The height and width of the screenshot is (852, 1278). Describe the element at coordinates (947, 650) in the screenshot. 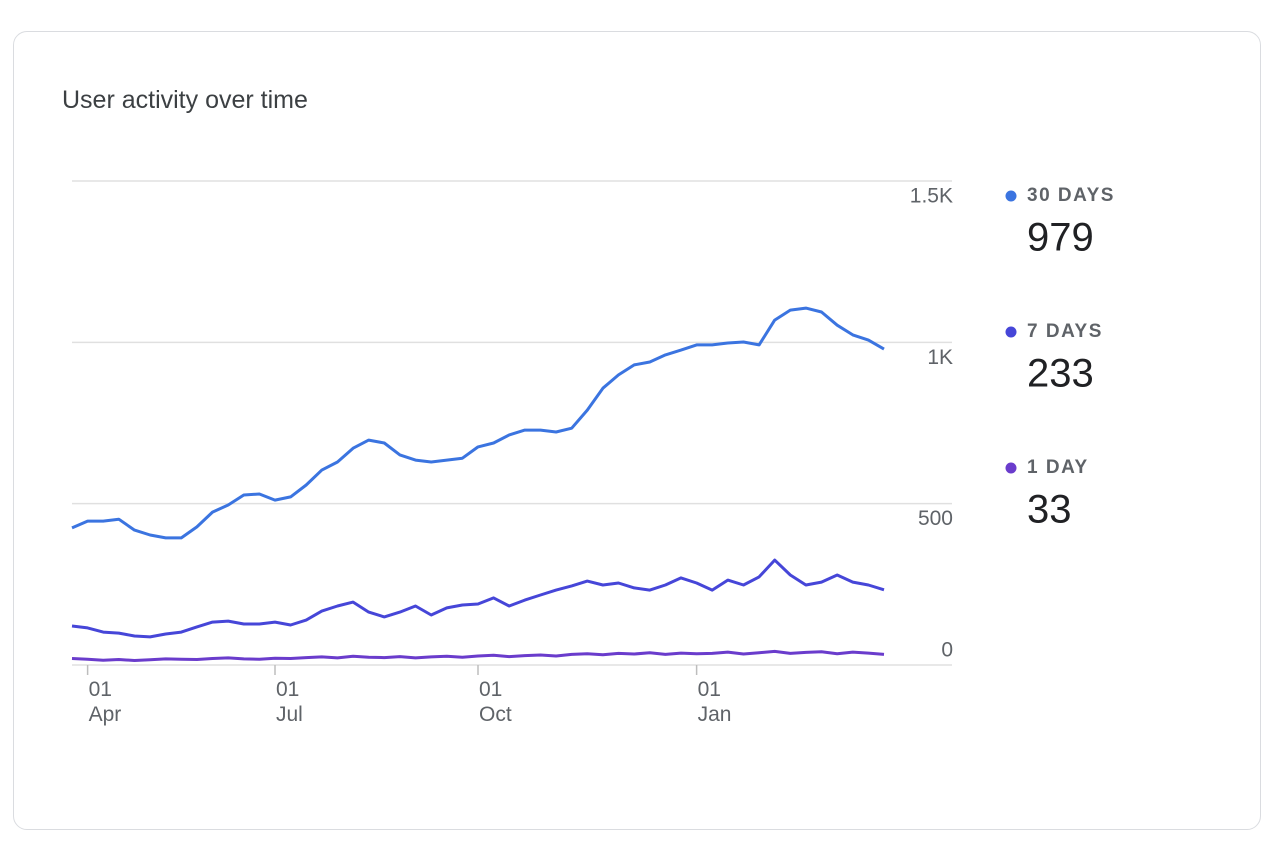

I see `y-tick-label: 0` at that location.